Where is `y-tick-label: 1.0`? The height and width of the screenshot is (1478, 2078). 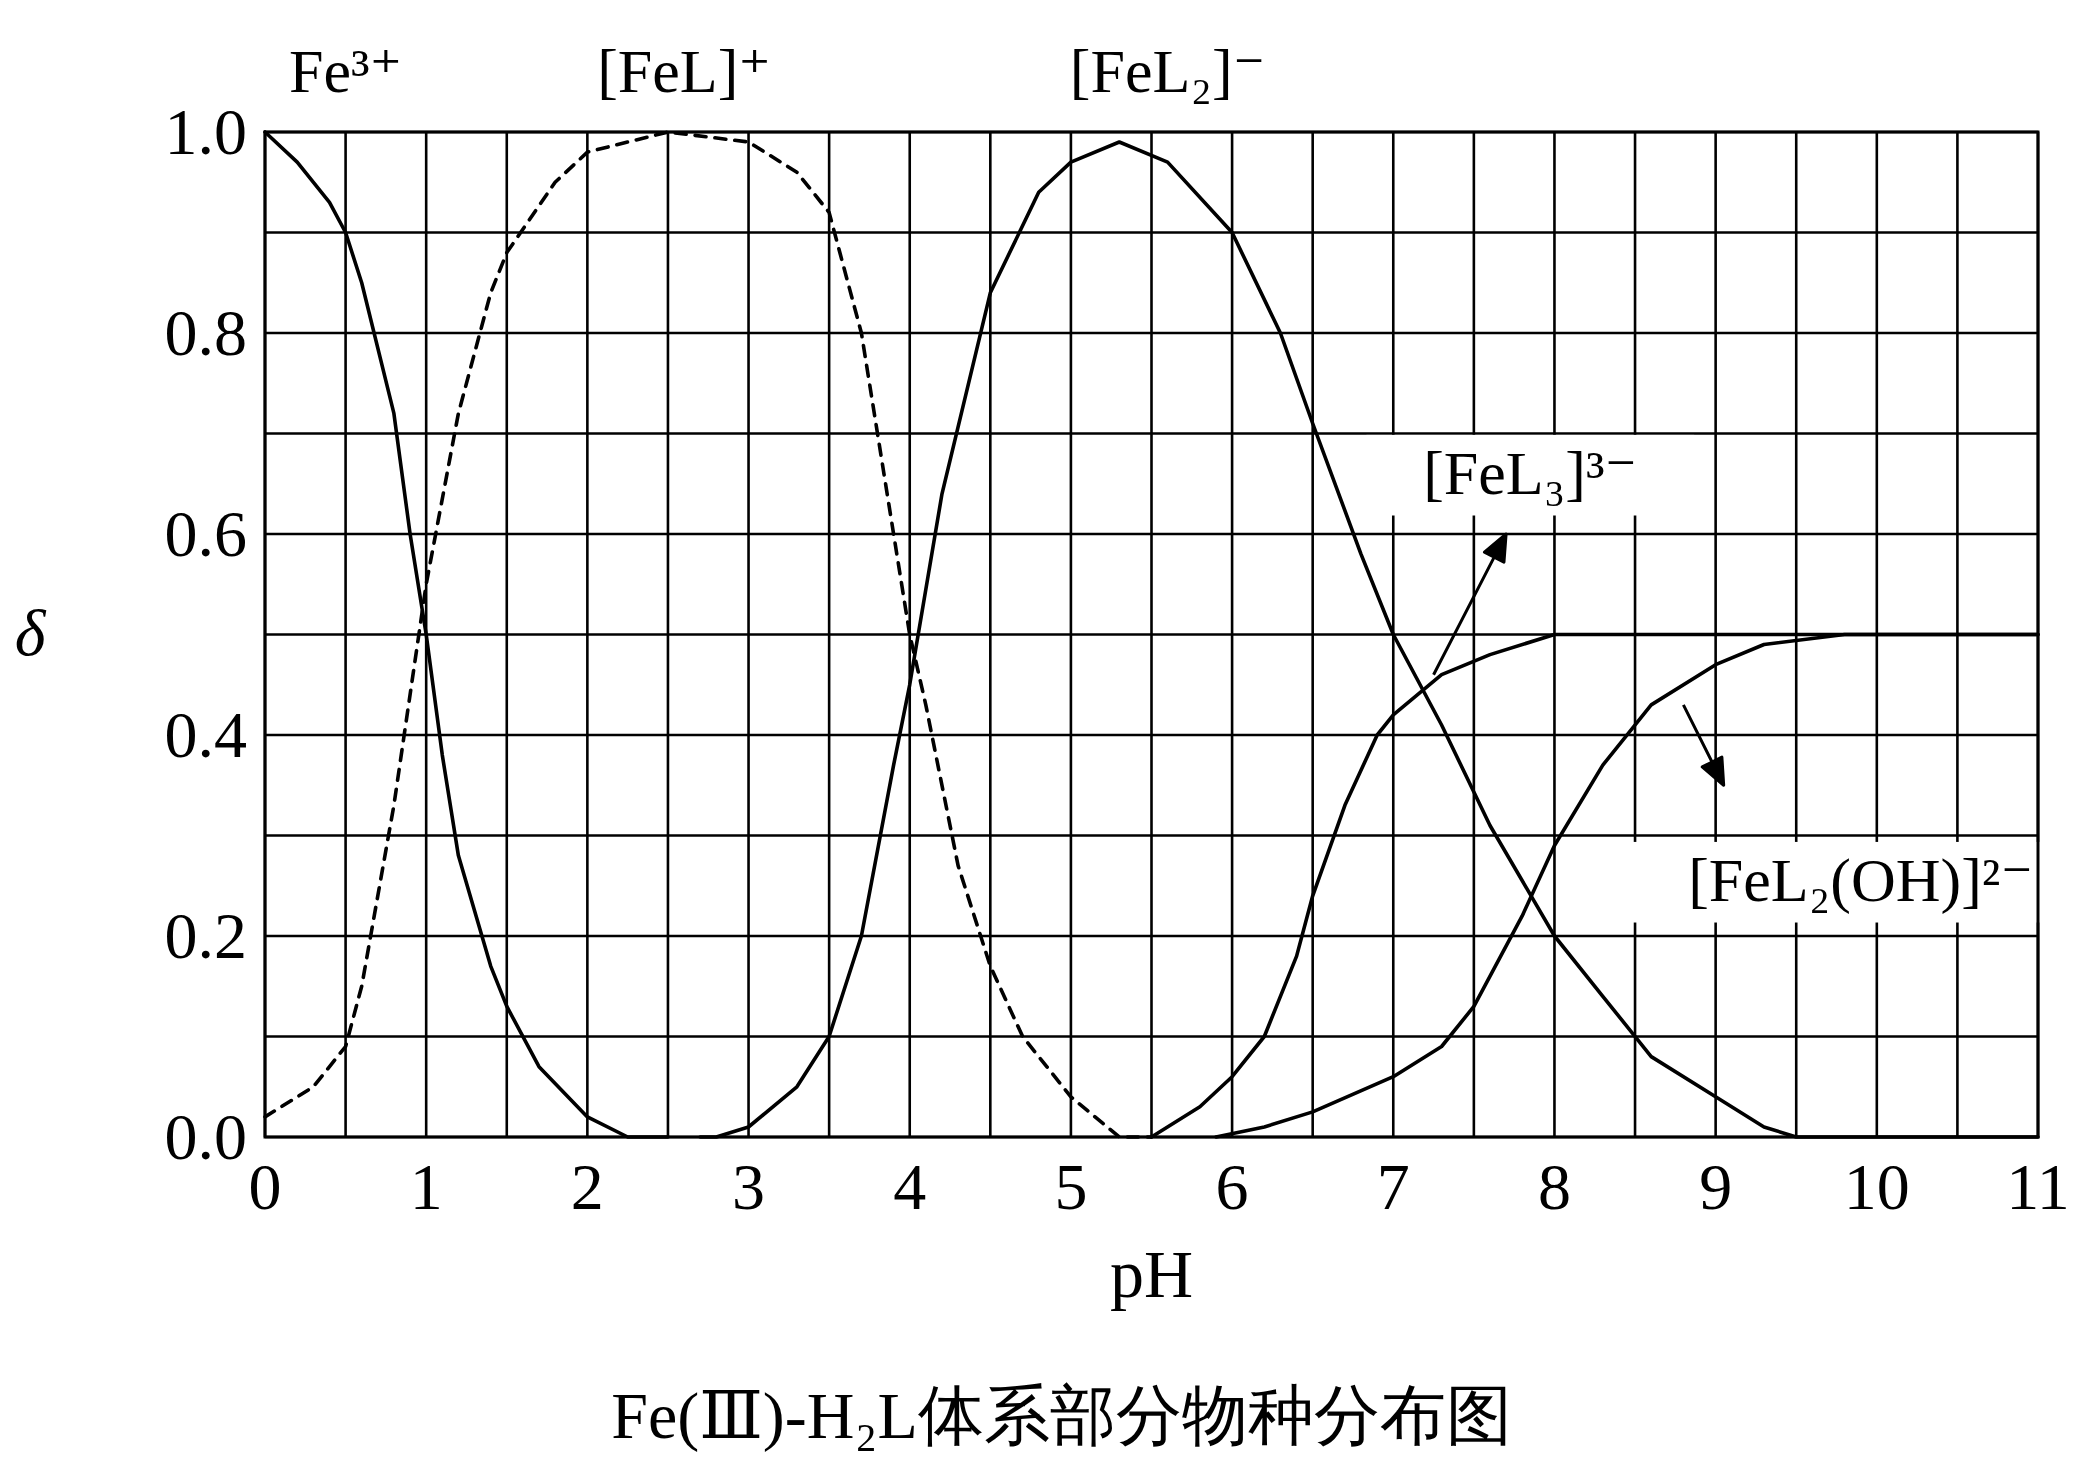
y-tick-label: 1.0 is located at coordinates (205, 131).